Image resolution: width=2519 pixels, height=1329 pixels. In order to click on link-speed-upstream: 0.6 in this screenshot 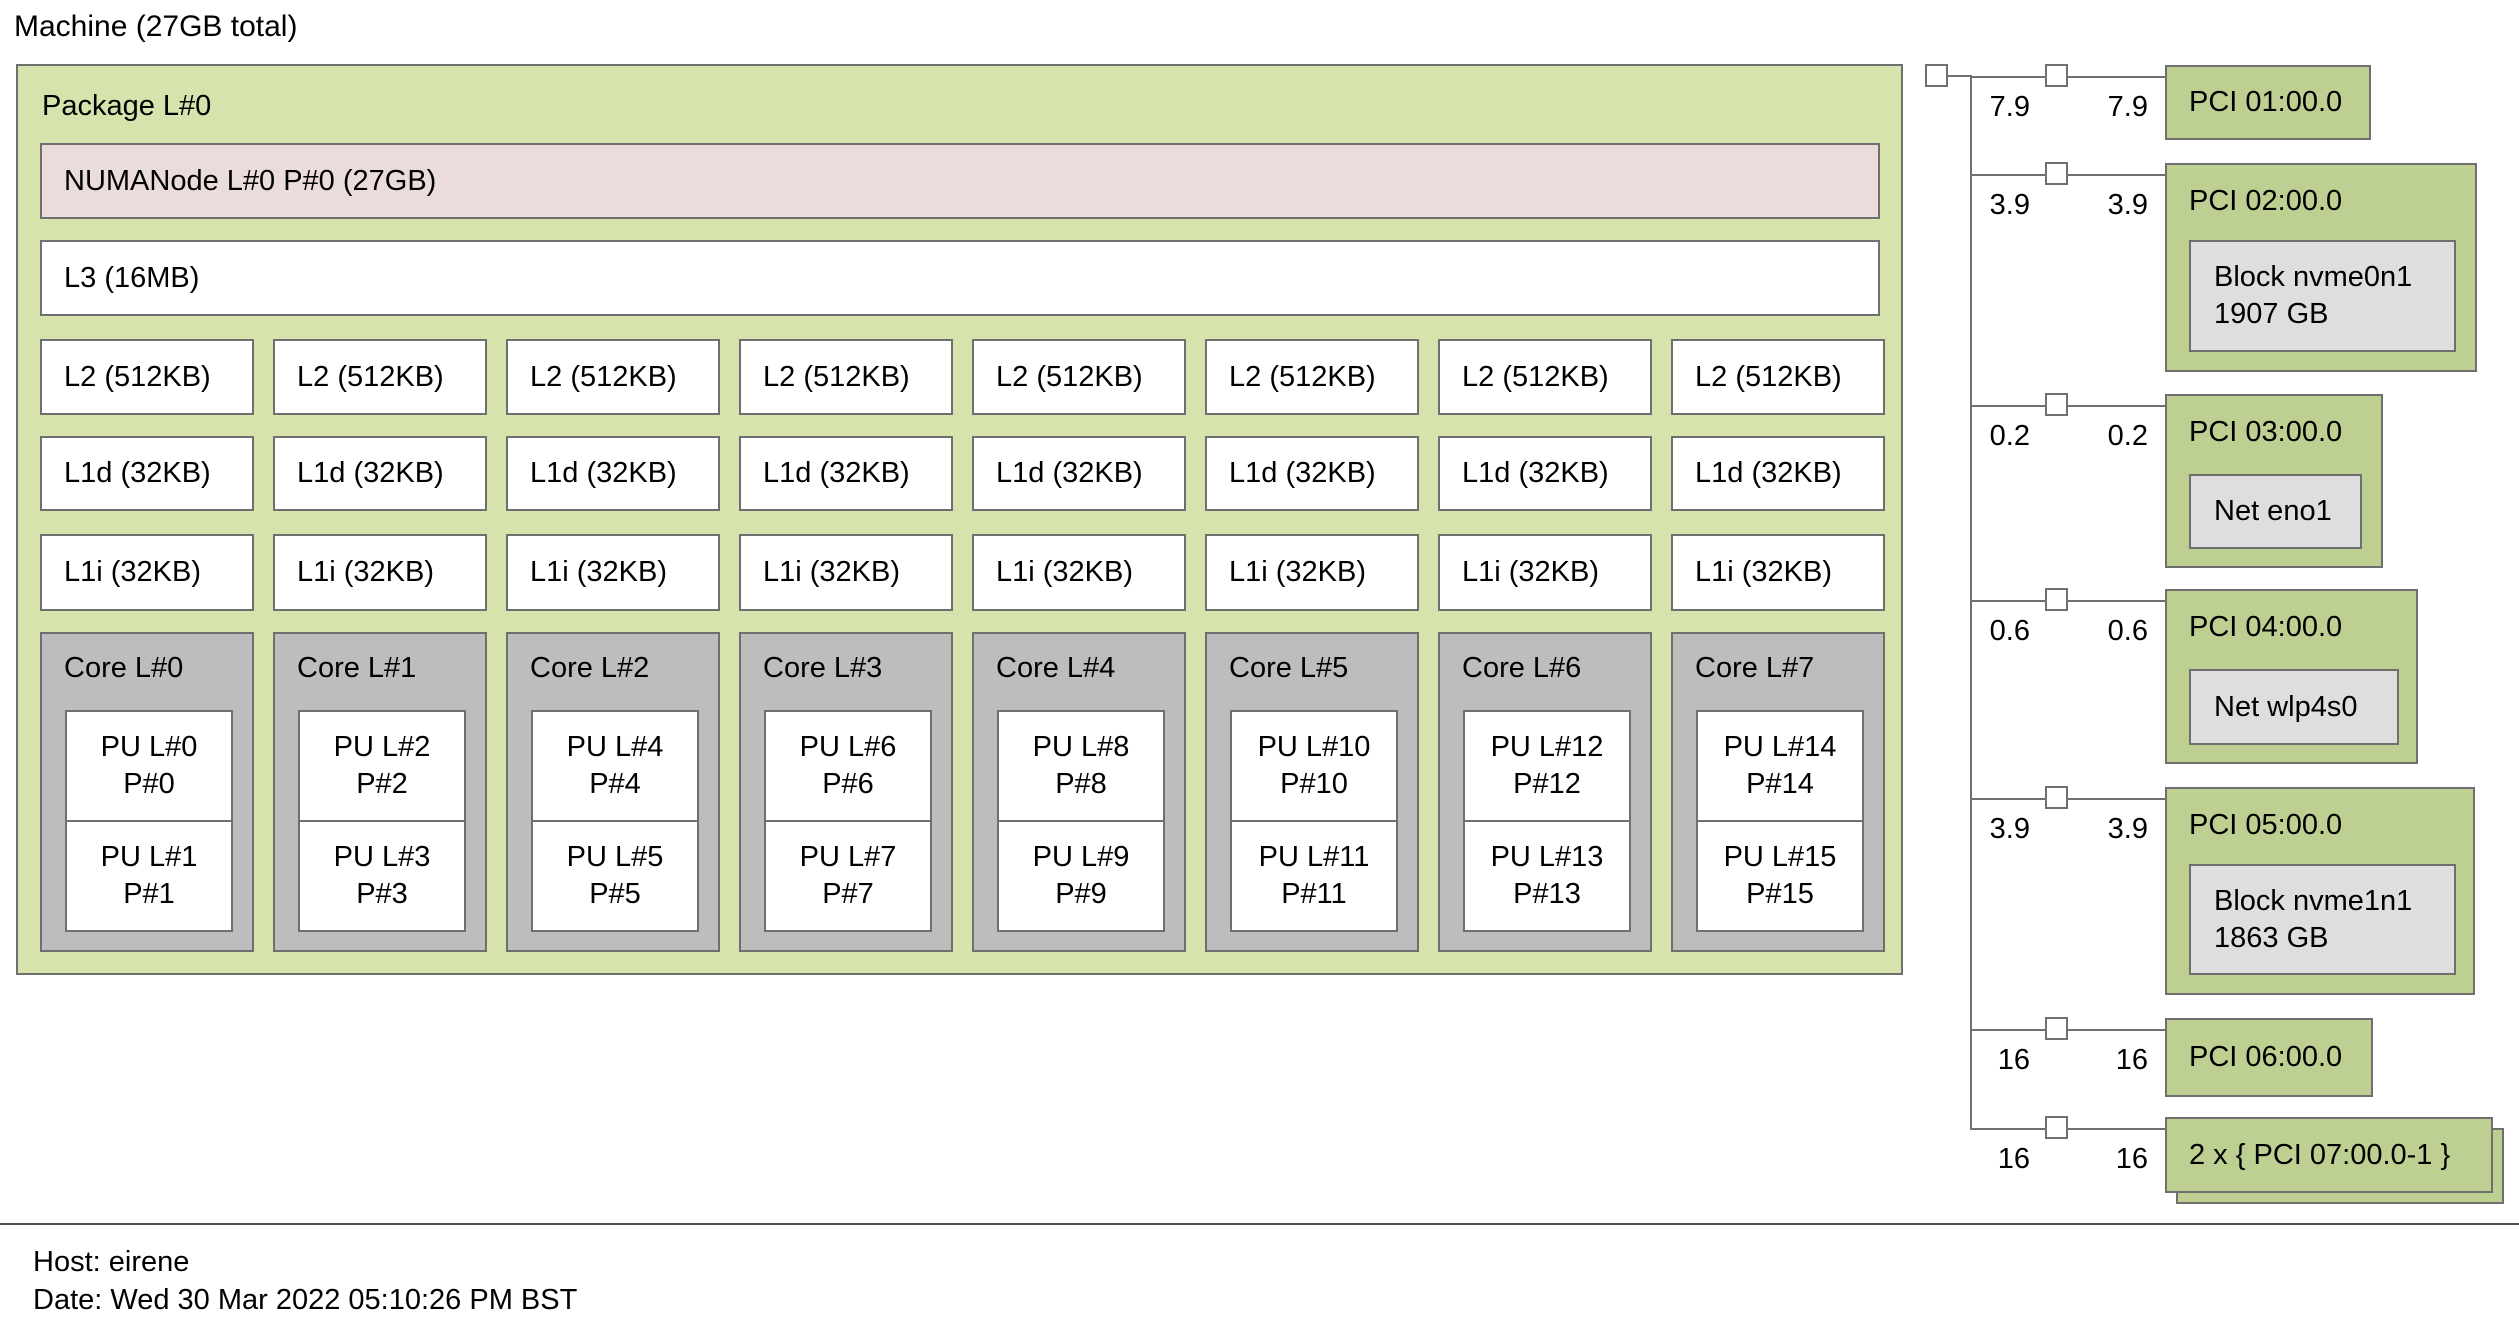, I will do `click(2009, 631)`.